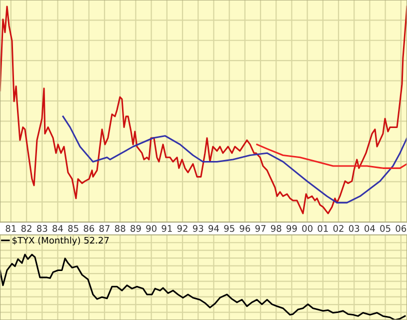 Image resolution: width=407 pixels, height=320 pixels. Describe the element at coordinates (73, 228) in the screenshot. I see `x-tick-label: 85` at that location.